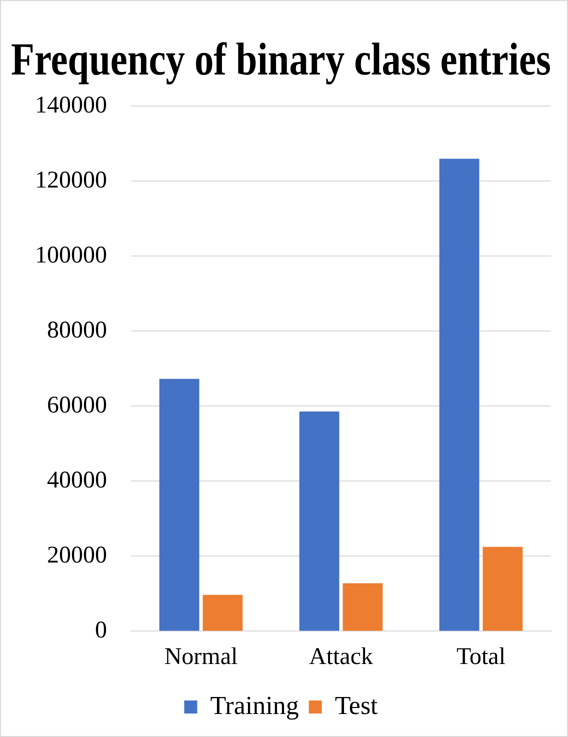 The height and width of the screenshot is (737, 568). Describe the element at coordinates (71, 105) in the screenshot. I see `y-tick-label: 140000` at that location.